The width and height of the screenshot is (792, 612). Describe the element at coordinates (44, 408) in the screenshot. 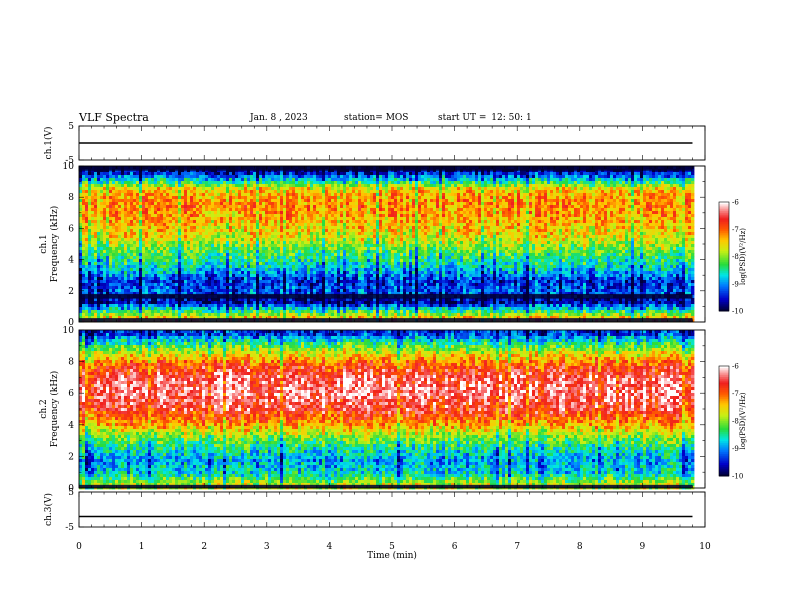

I see `y-axis-label: ch.2` at that location.